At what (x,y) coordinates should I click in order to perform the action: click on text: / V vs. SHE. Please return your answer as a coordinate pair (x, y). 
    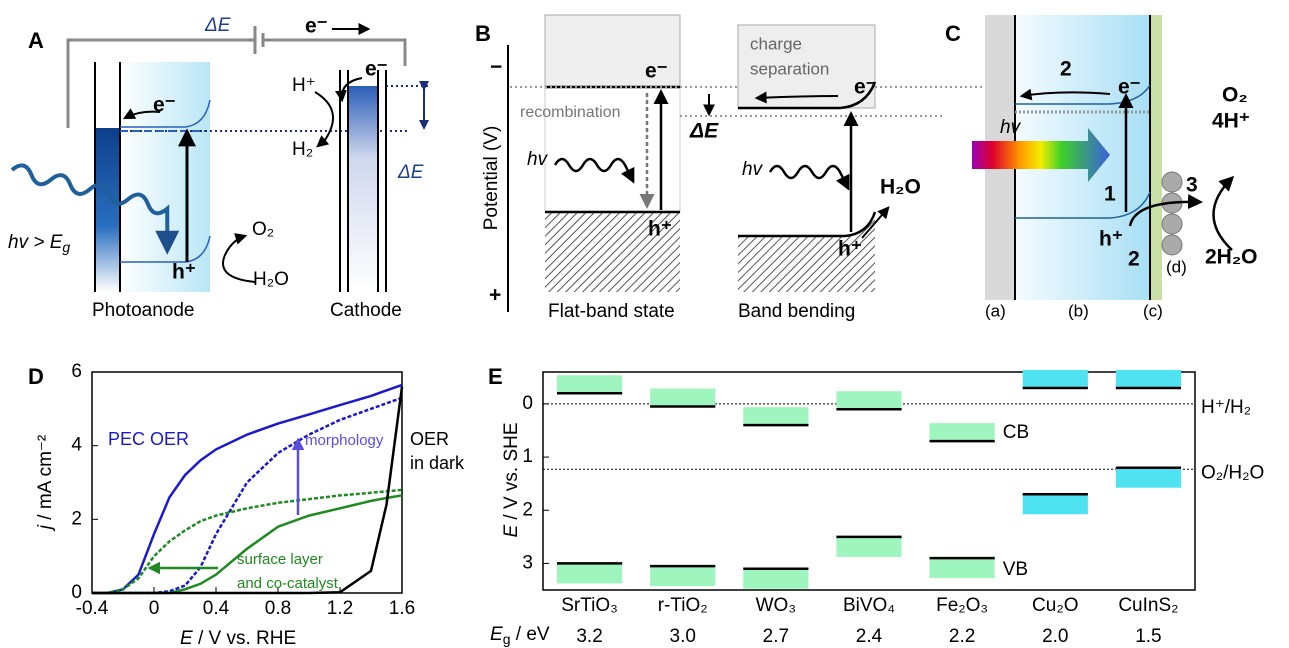
    Looking at the image, I should click on (511, 473).